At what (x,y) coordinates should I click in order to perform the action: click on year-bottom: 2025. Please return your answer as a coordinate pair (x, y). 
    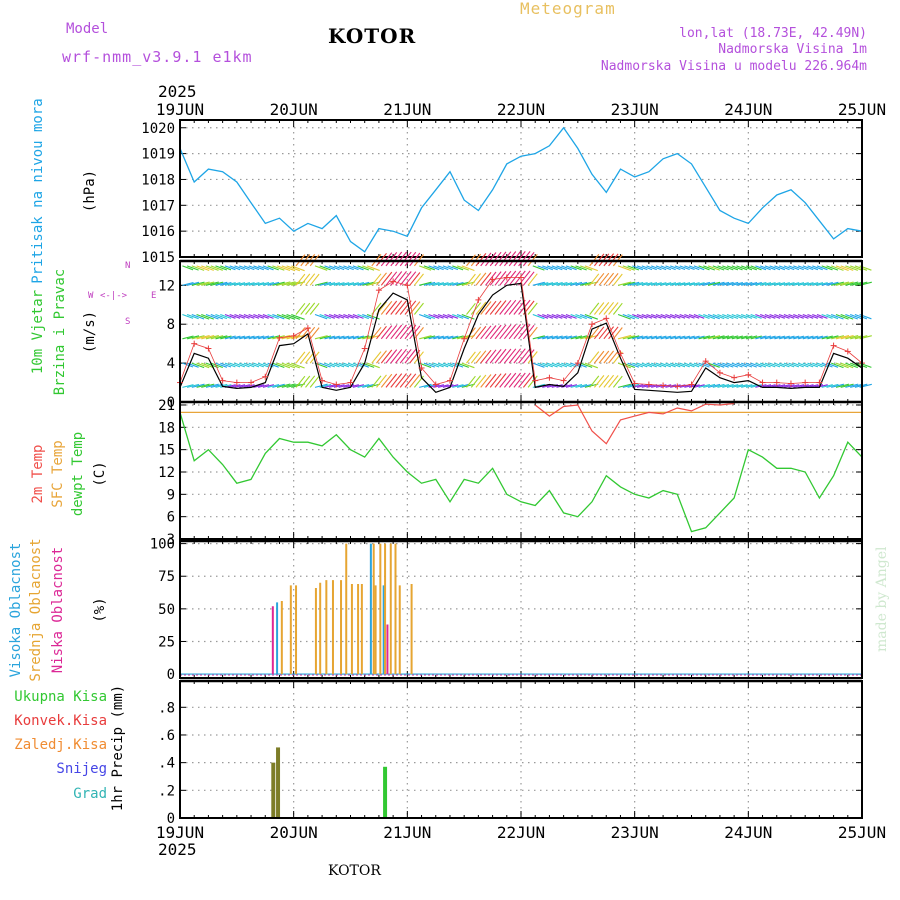
    Looking at the image, I should click on (177, 849).